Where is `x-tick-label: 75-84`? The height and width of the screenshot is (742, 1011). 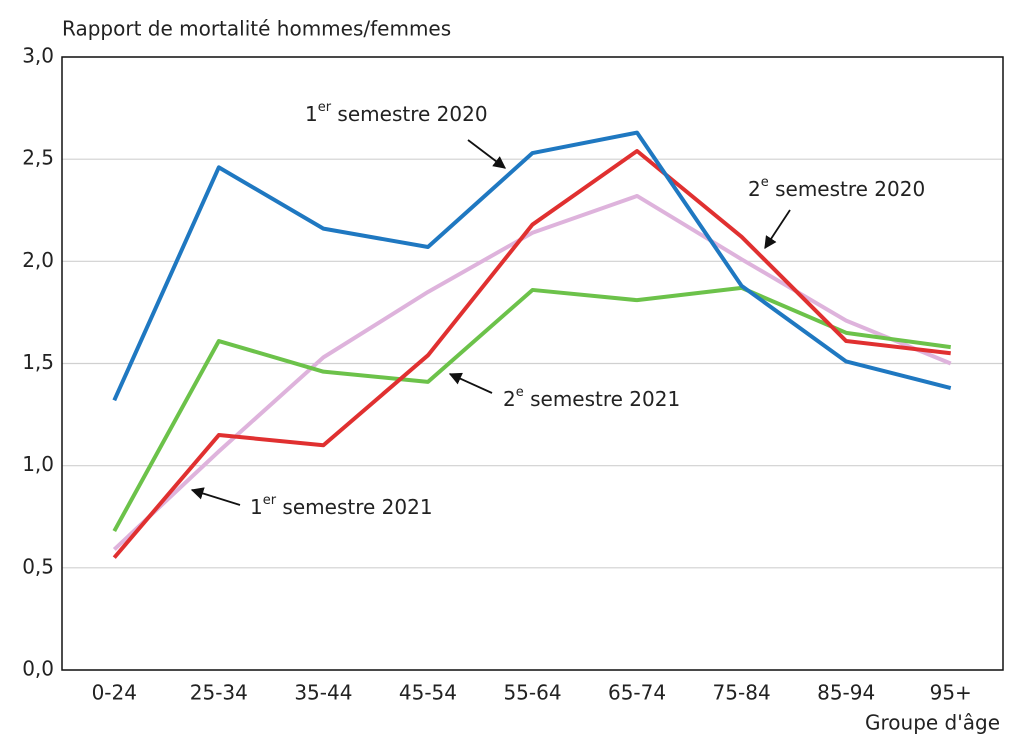 x-tick-label: 75-84 is located at coordinates (742, 693).